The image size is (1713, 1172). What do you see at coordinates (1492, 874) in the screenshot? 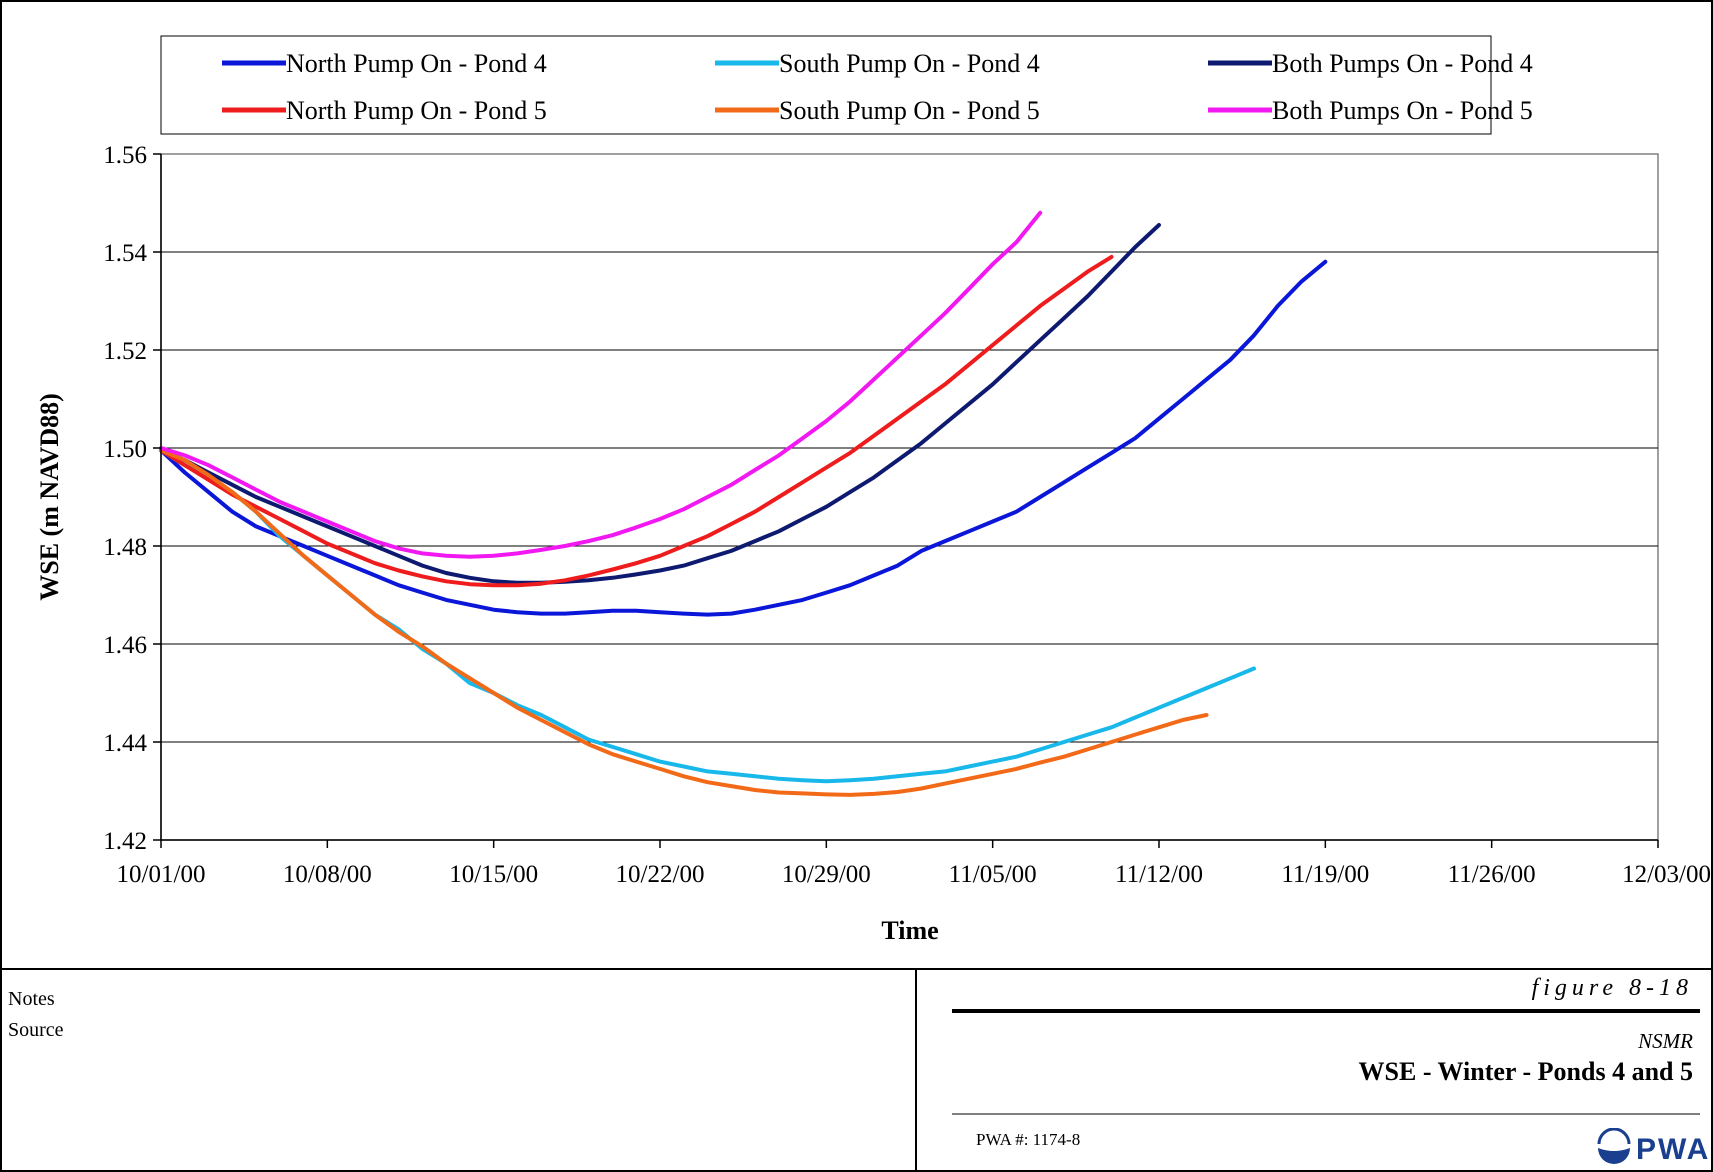
I see `x-tick-label: 11/26/00` at bounding box center [1492, 874].